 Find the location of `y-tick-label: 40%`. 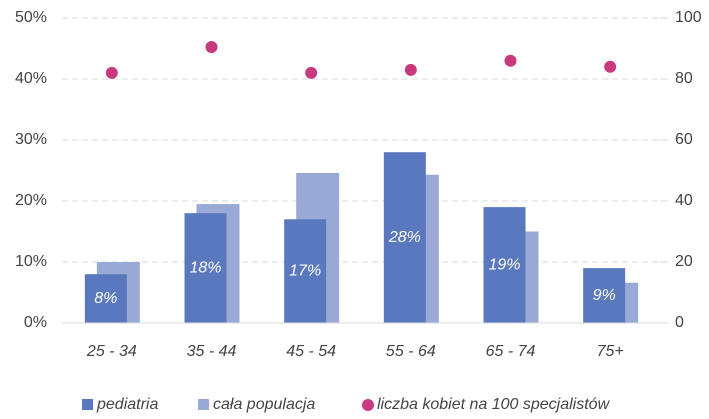

y-tick-label: 40% is located at coordinates (31, 78).